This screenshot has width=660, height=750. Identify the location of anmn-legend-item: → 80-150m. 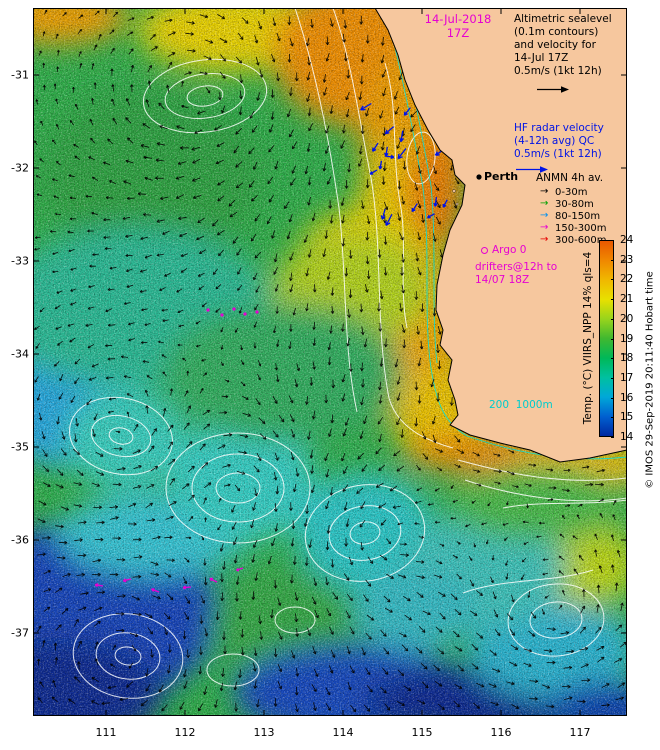
(573, 216).